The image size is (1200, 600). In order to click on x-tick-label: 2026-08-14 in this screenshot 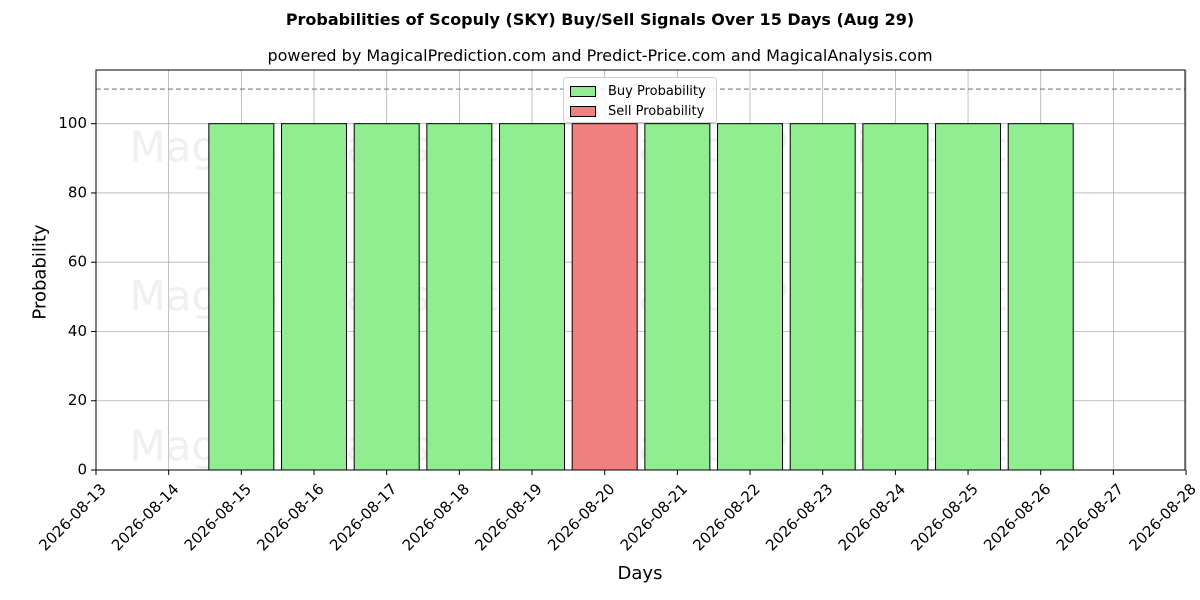, I will do `click(145, 517)`.